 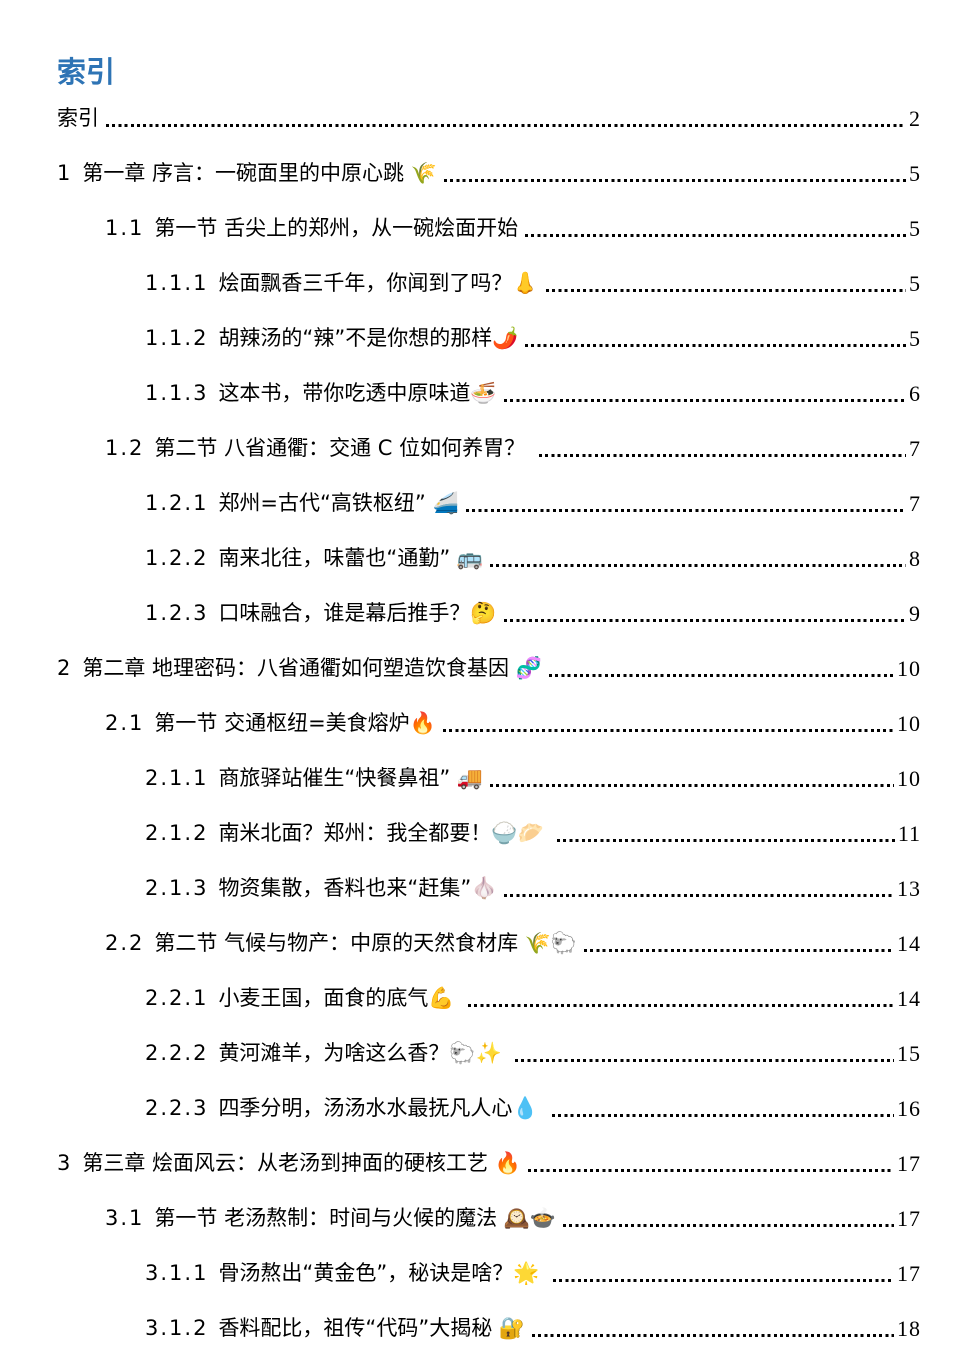 I want to click on toc-entry: 1.1.1 烩面飘香三千年，你闻到了吗？👃 5, so click(x=489, y=283).